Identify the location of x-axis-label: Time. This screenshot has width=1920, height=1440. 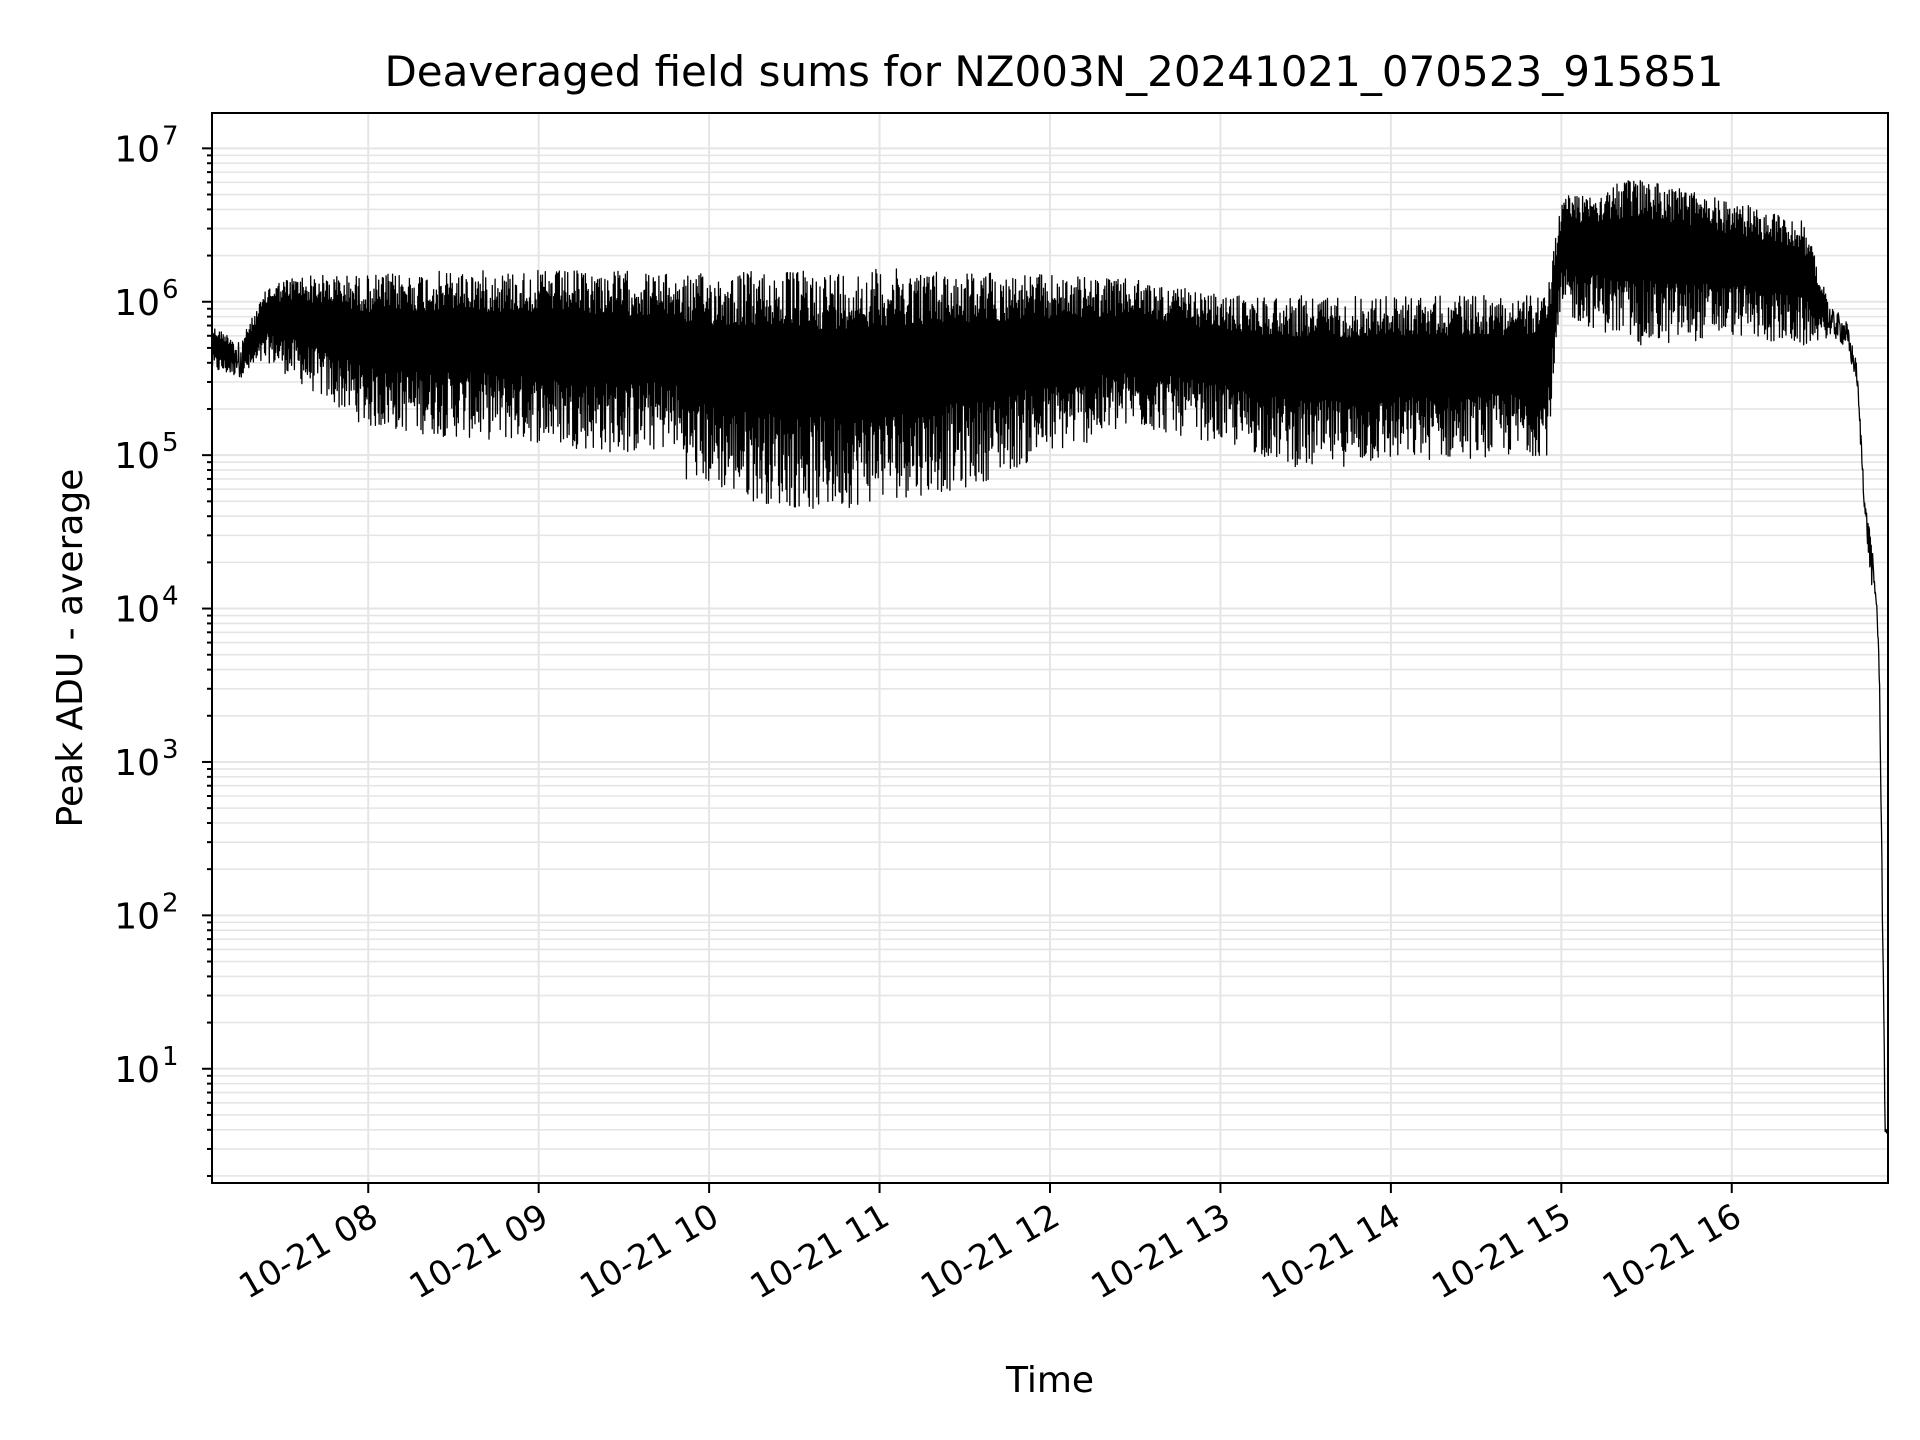
(1049, 1380).